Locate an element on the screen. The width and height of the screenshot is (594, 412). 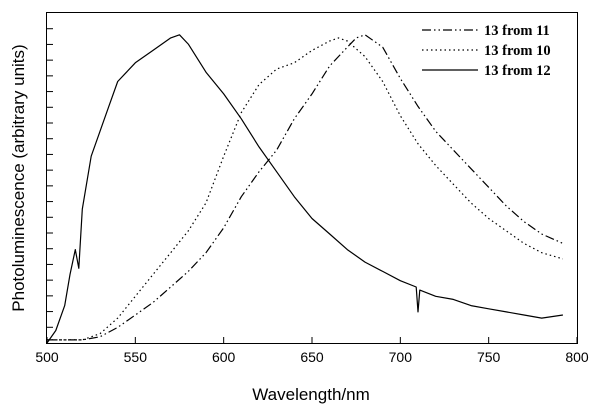
x-tick-label: 600 is located at coordinates (224, 357).